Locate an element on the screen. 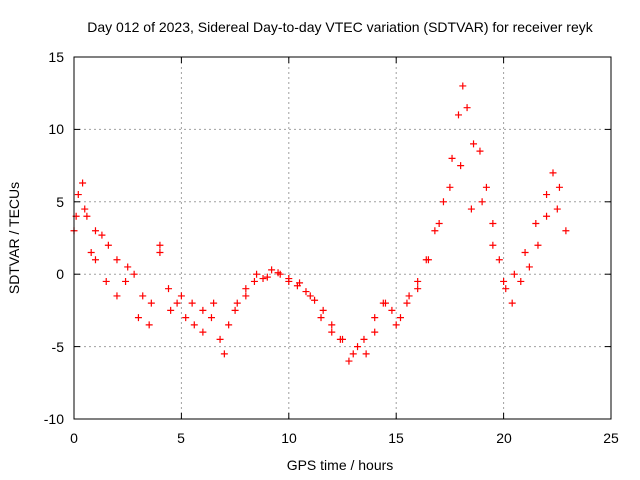 The width and height of the screenshot is (640, 480). x-tick-label: 5 is located at coordinates (181, 438).